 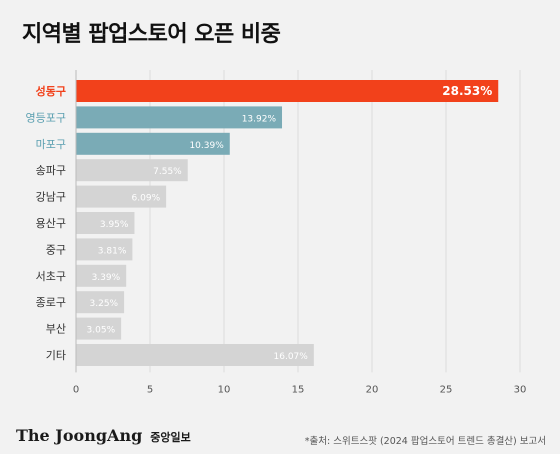 What do you see at coordinates (114, 225) in the screenshot?
I see `value-label-5: 3.95%` at bounding box center [114, 225].